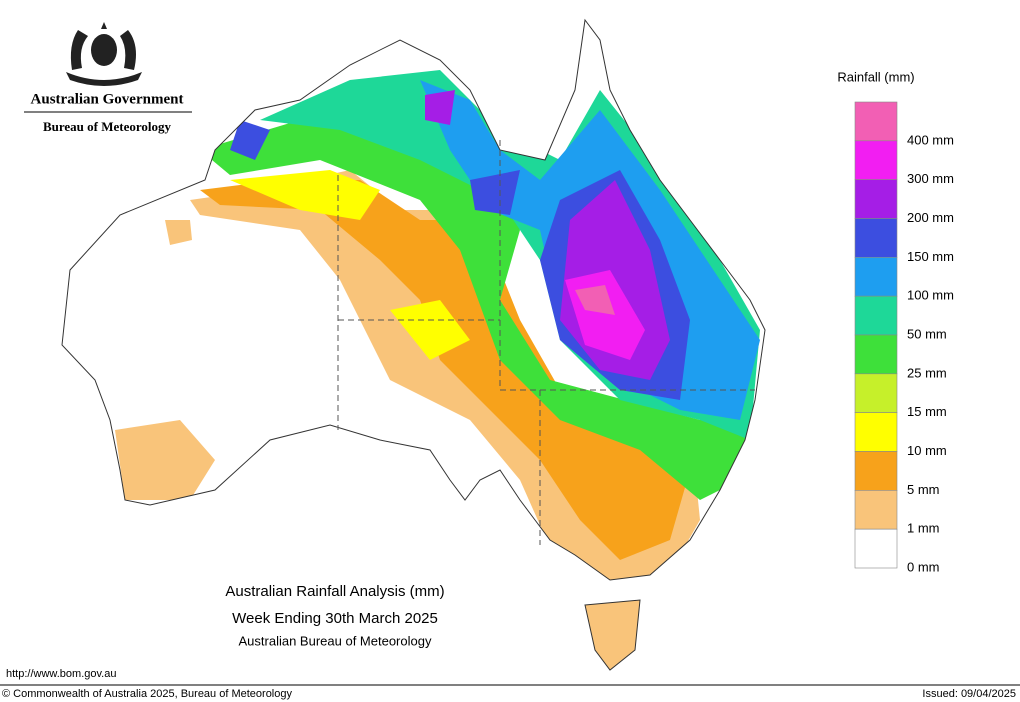  I want to click on map-title: Australian Rainfall Analysis (mm), so click(334, 591).